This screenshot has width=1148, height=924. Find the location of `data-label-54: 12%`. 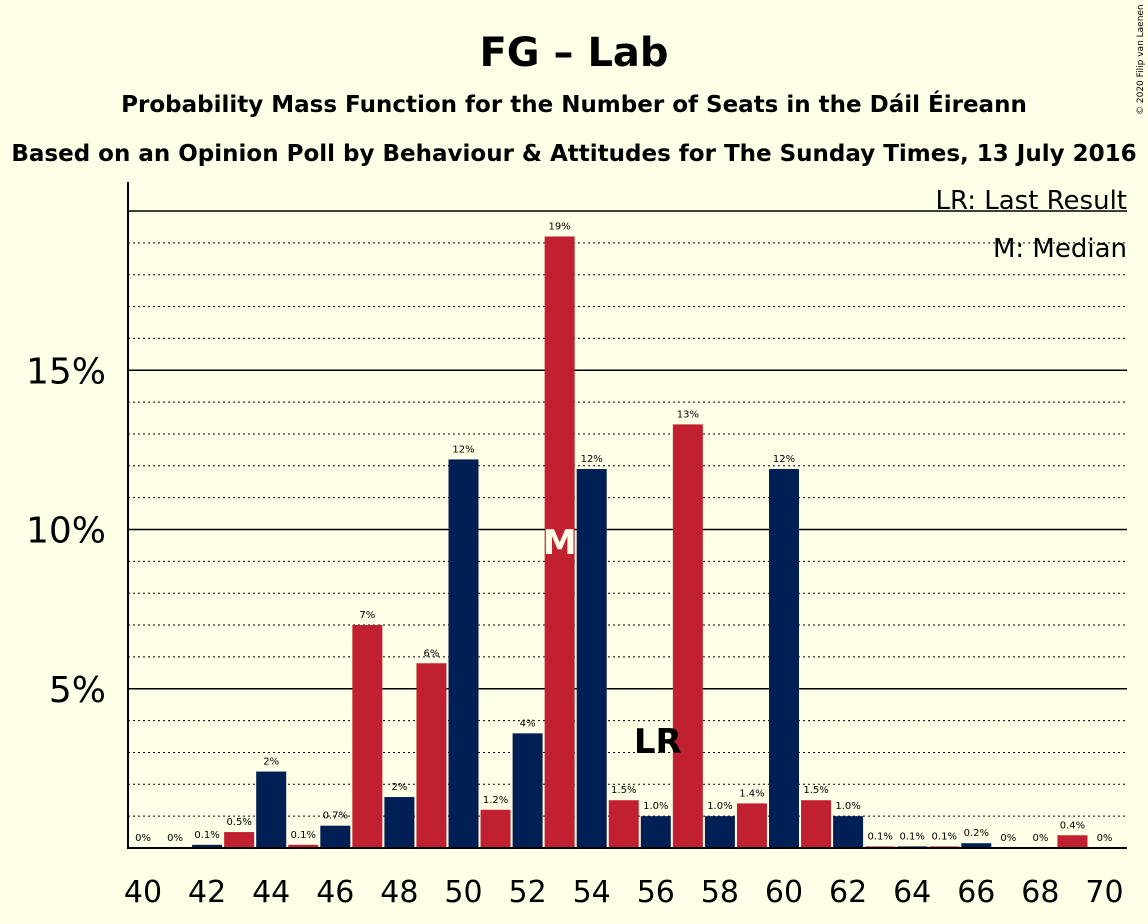

data-label-54: 12% is located at coordinates (592, 459).